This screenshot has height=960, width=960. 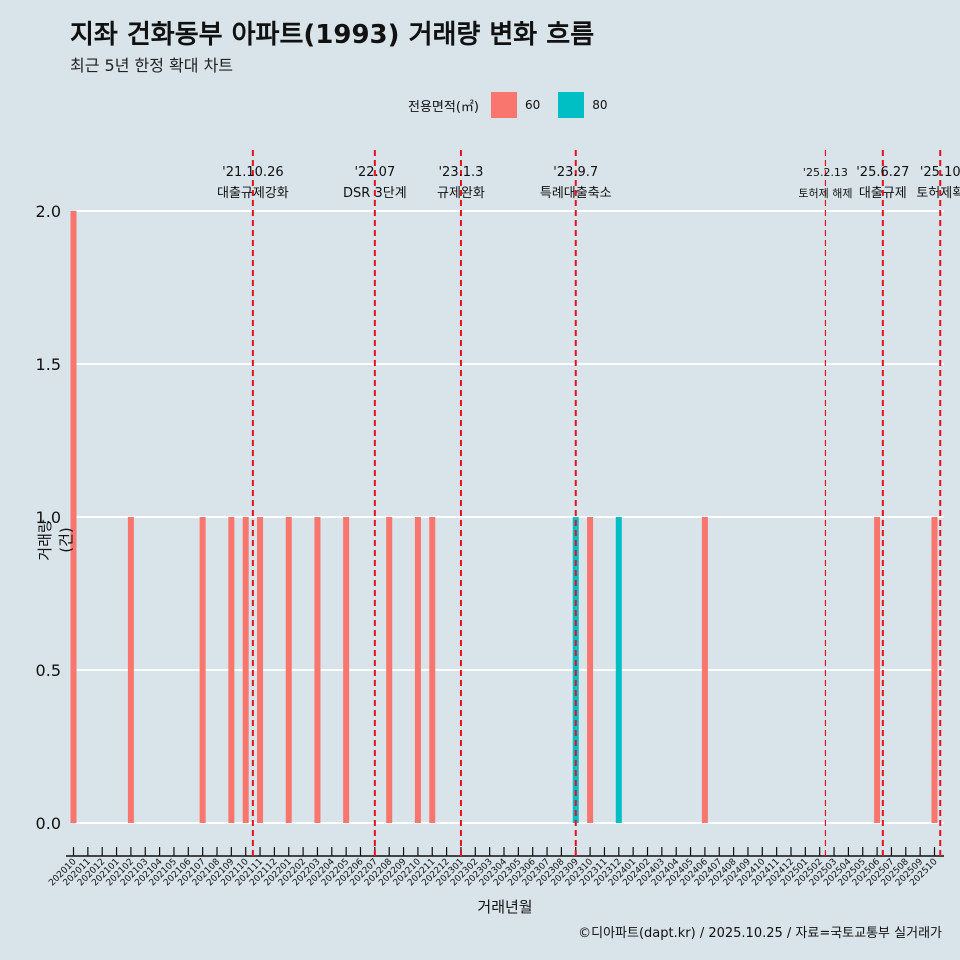 I want to click on event-label: 토허제 해제, so click(x=825, y=193).